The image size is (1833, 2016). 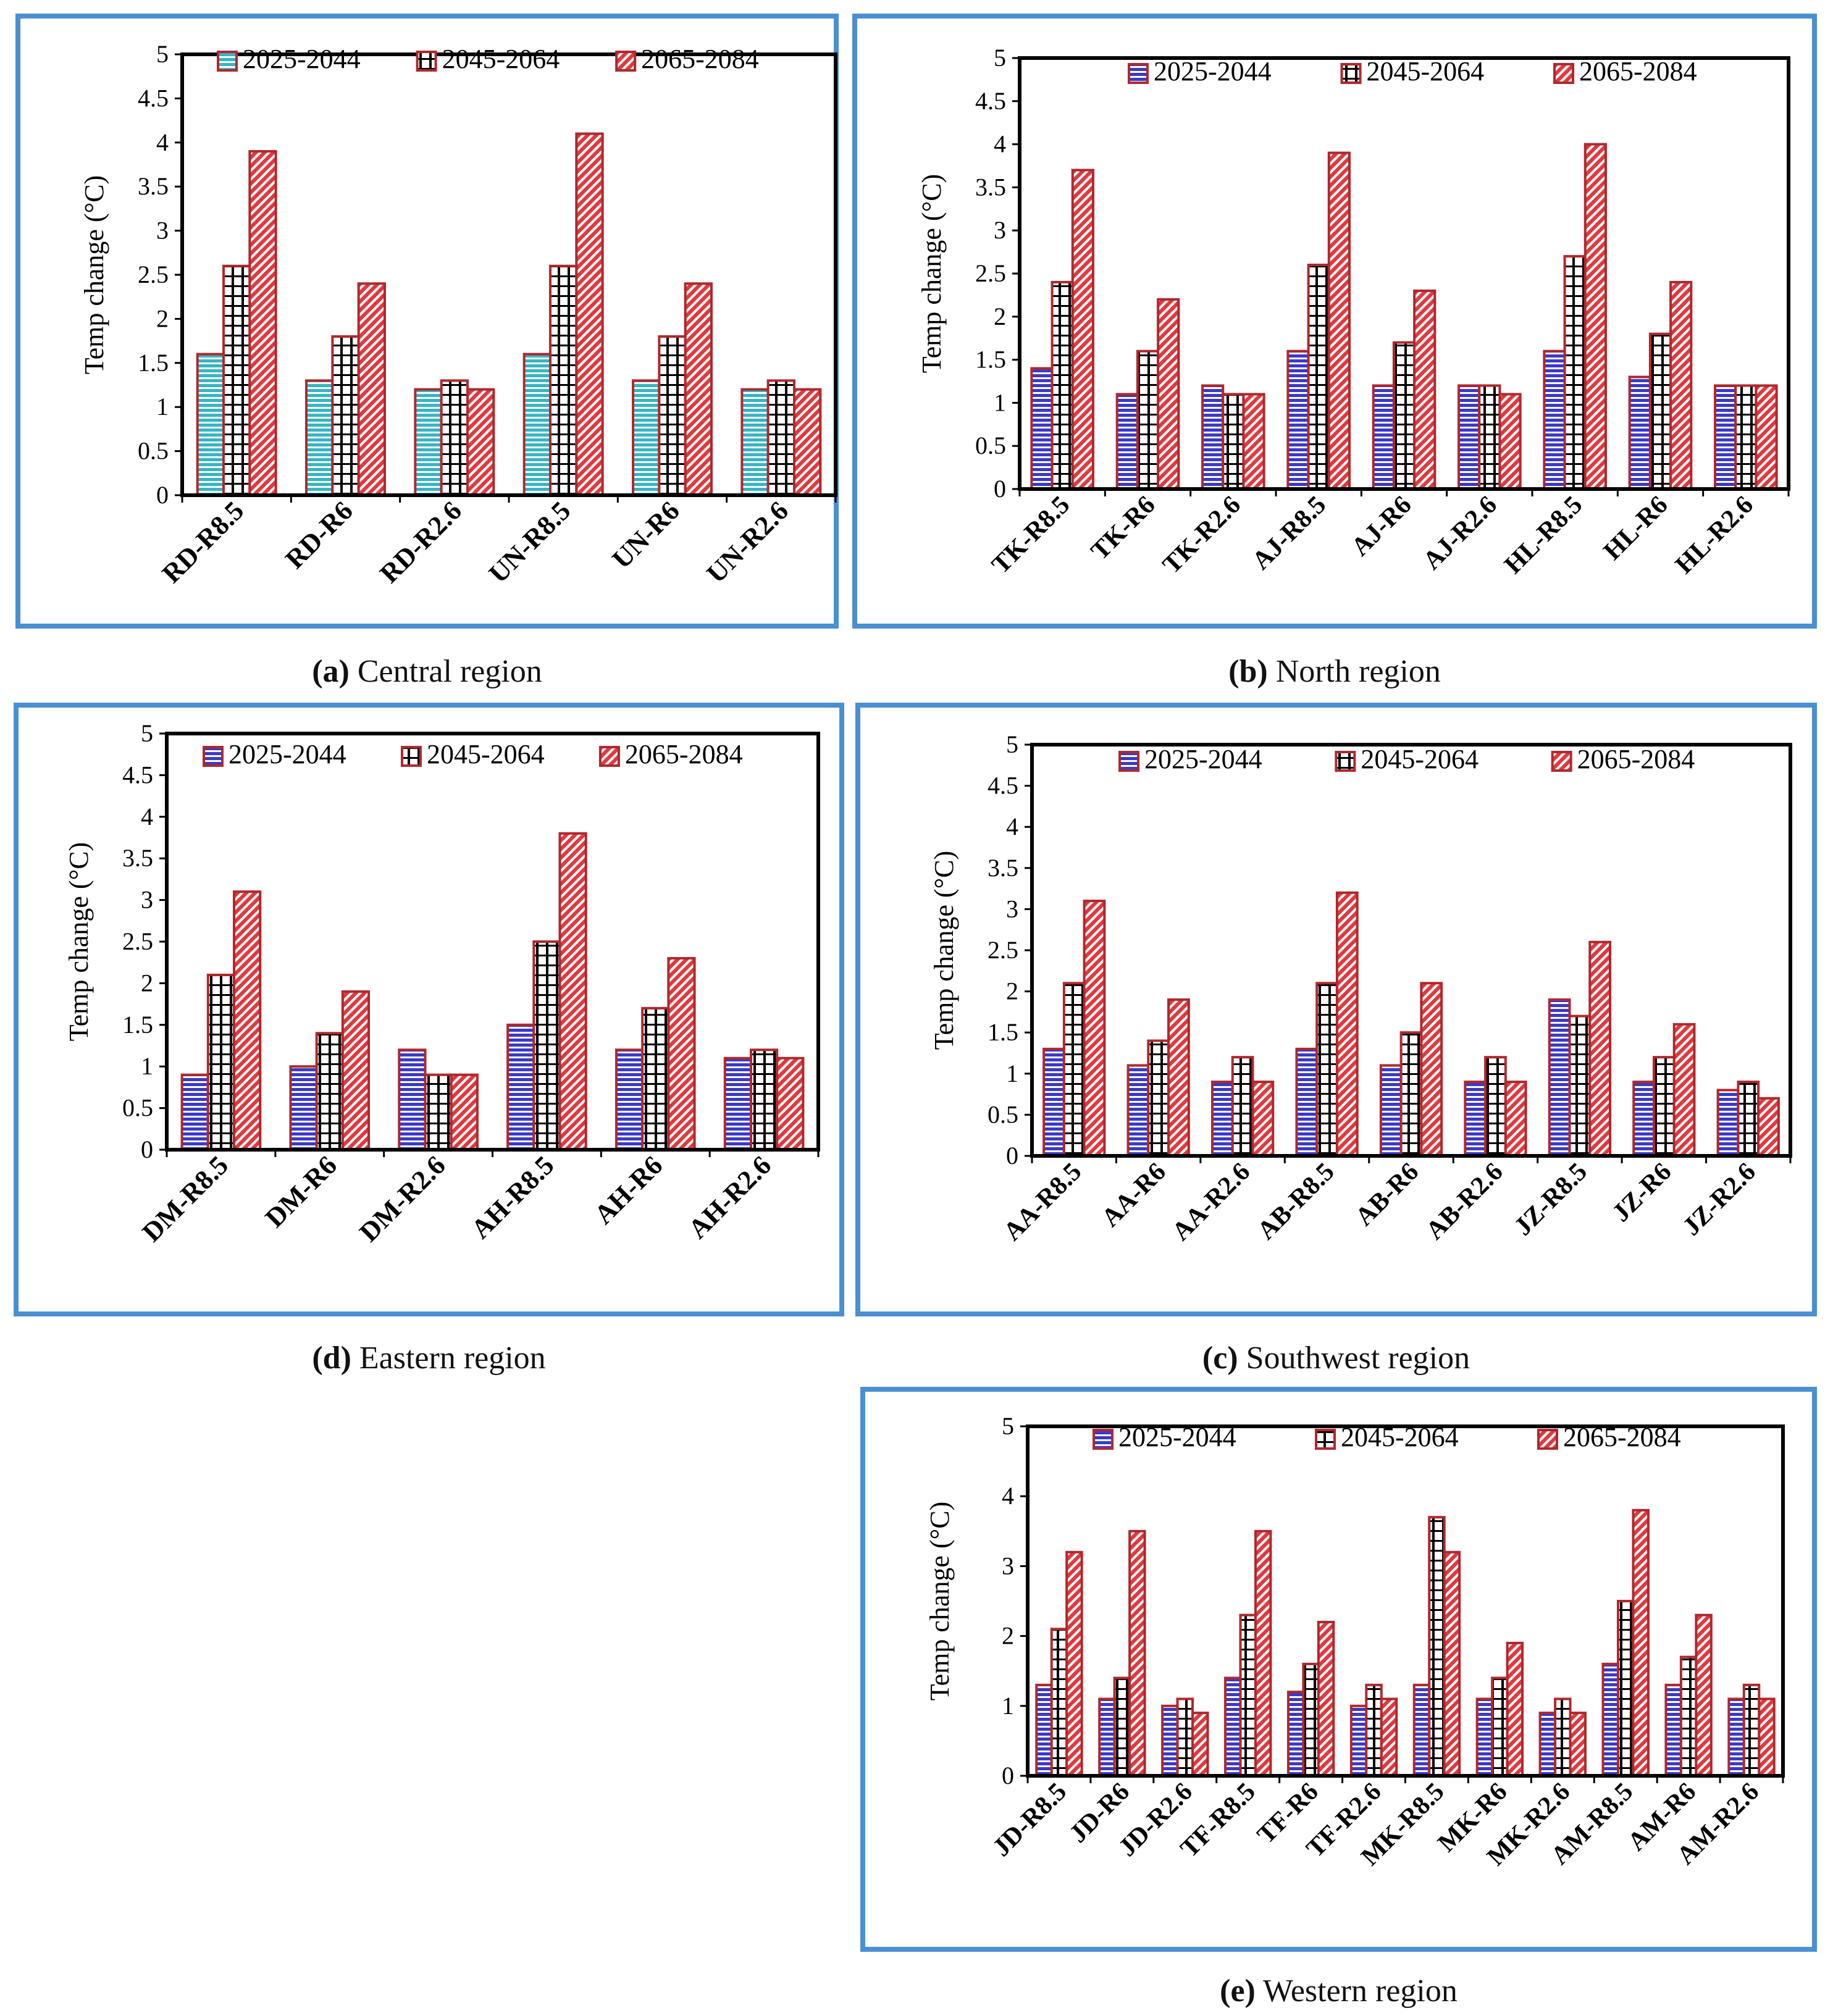 I want to click on x-tick-label: AH-R6, so click(x=629, y=1190).